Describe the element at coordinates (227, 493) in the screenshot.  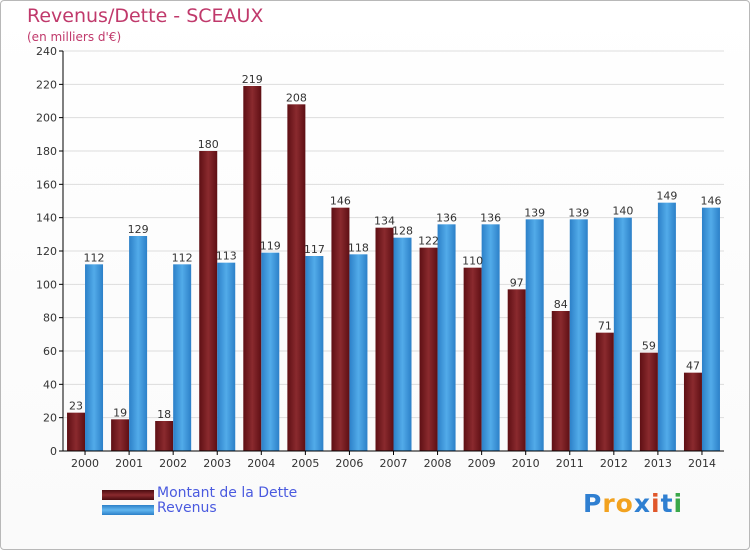
I see `legend-label-dette: Montant de la Dette` at that location.